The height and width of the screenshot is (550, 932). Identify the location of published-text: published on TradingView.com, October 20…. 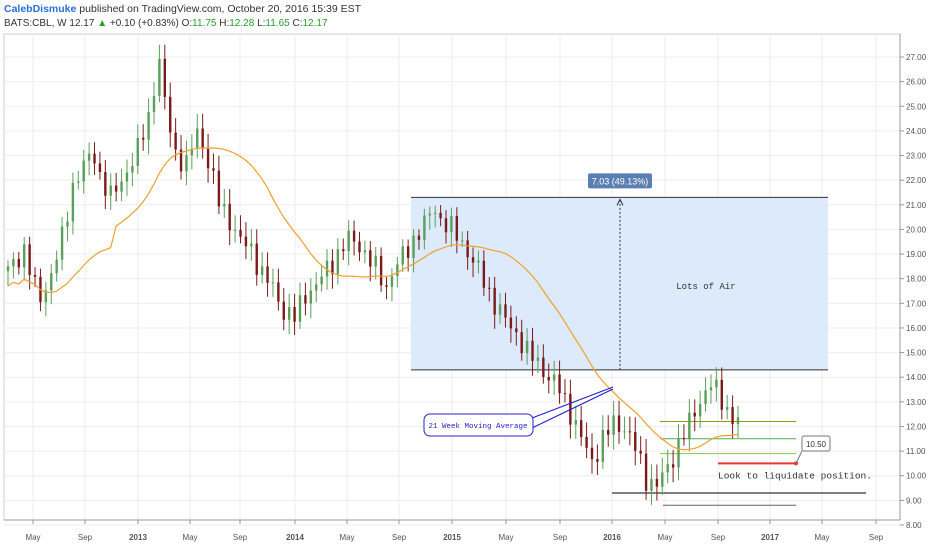
(220, 9).